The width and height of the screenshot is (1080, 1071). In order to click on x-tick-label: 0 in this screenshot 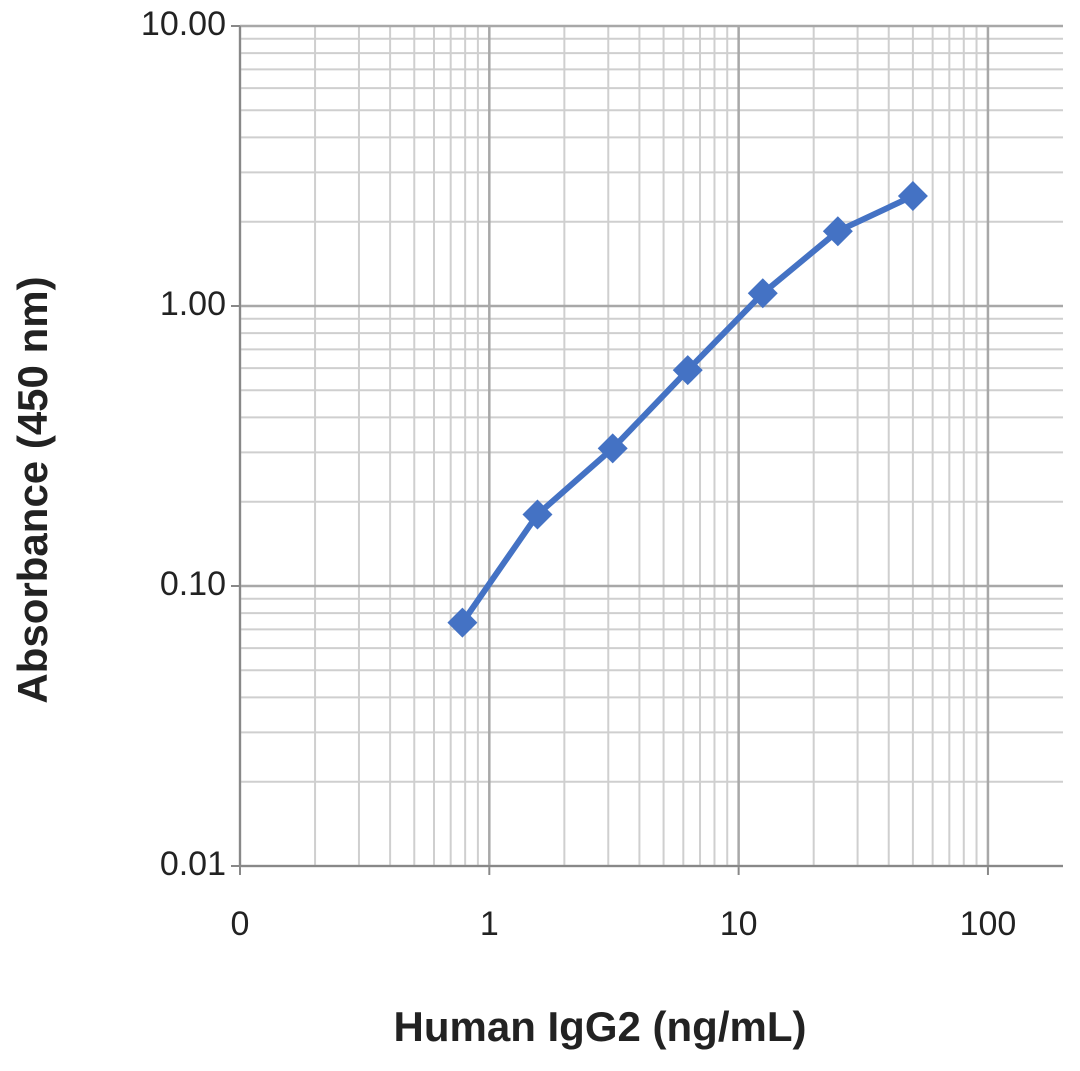, I will do `click(240, 924)`.